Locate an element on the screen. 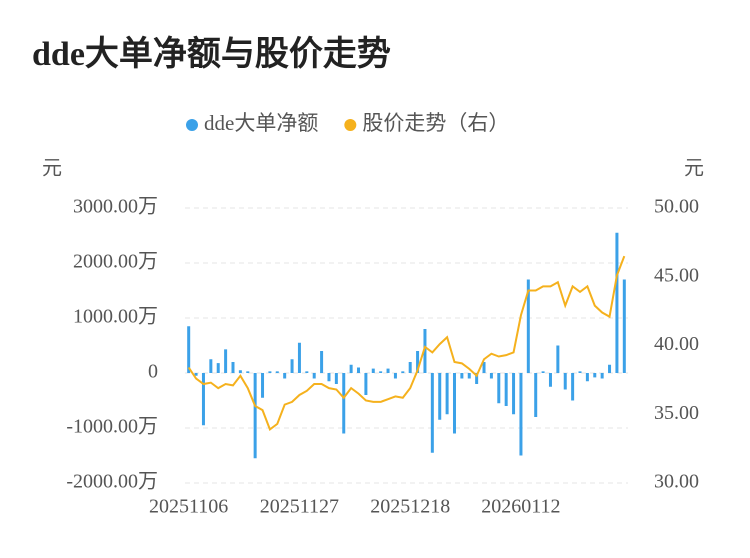 This screenshot has width=750, height=558. y2-tick-label: 50.00 is located at coordinates (676, 207).